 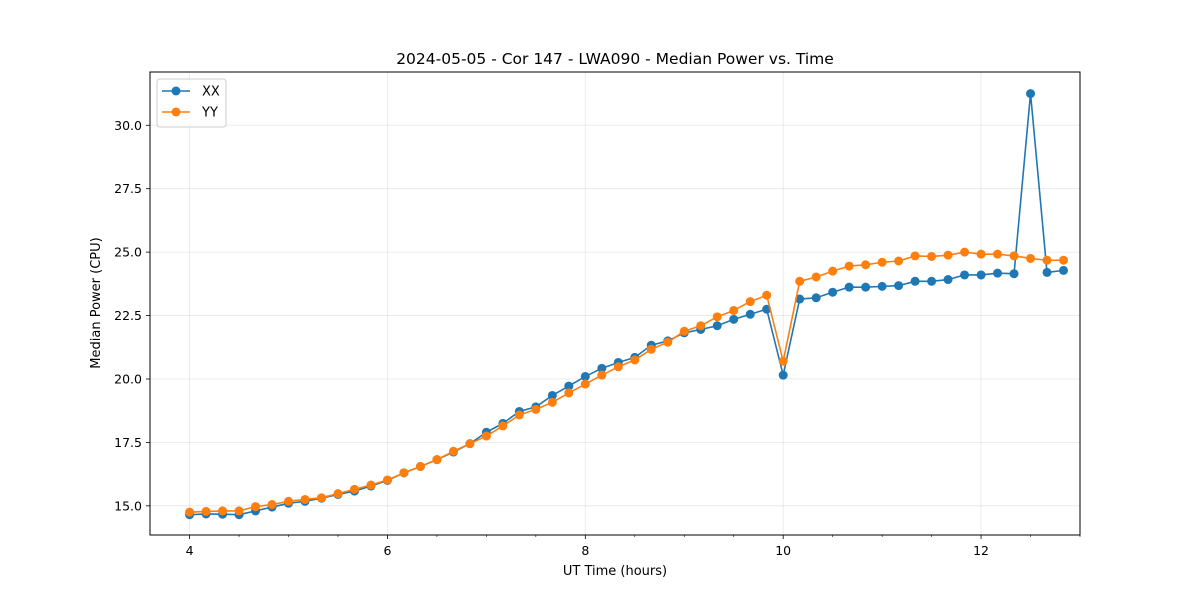 What do you see at coordinates (128, 125) in the screenshot?
I see `y-tick-label: 30.0` at bounding box center [128, 125].